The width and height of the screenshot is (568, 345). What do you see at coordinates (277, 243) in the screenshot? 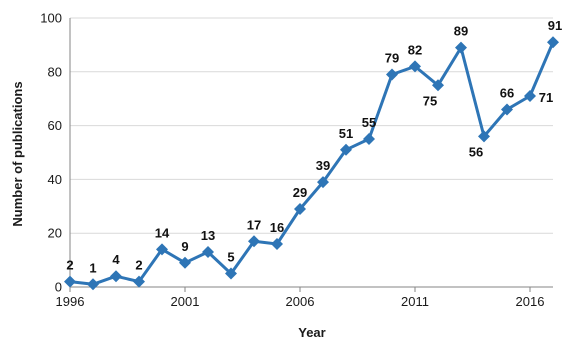
I see `data-point-2005` at bounding box center [277, 243].